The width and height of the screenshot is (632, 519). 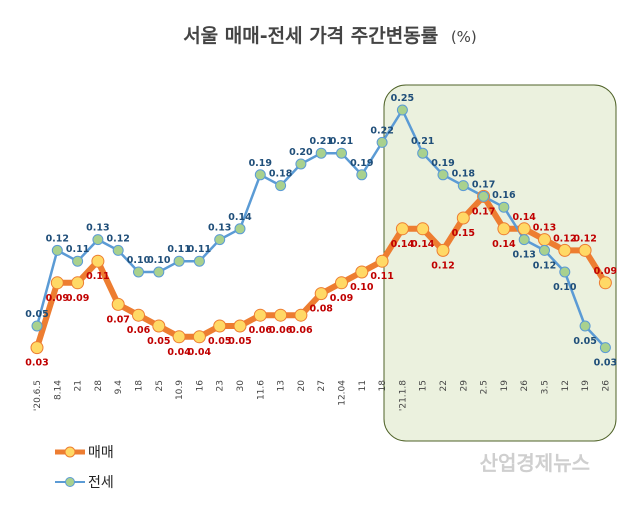 What do you see at coordinates (70, 452) in the screenshot?
I see `legend-swatch-sale-marker` at bounding box center [70, 452].